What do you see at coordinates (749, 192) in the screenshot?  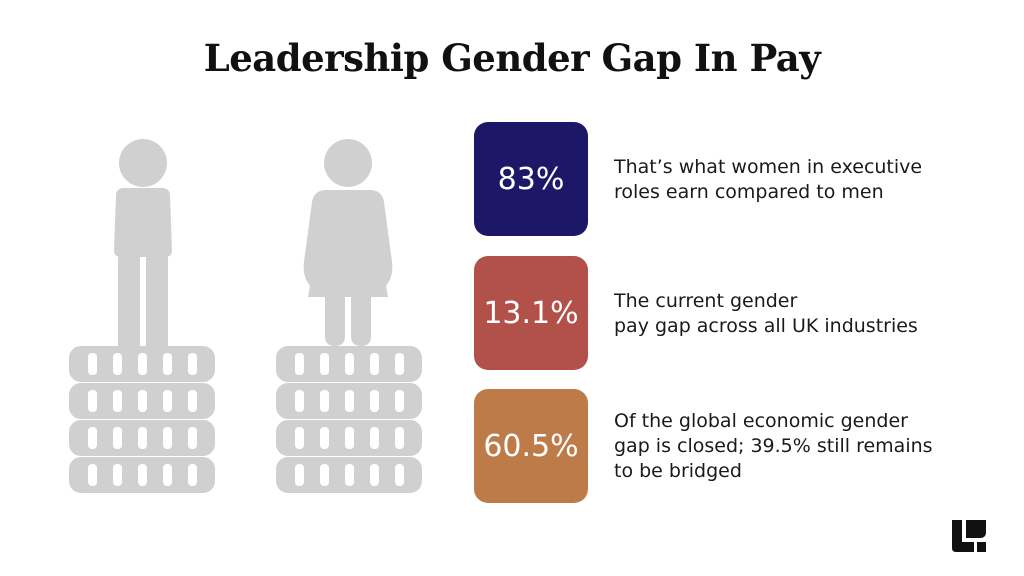 I see `stat-description-line: roles earn compared to men` at bounding box center [749, 192].